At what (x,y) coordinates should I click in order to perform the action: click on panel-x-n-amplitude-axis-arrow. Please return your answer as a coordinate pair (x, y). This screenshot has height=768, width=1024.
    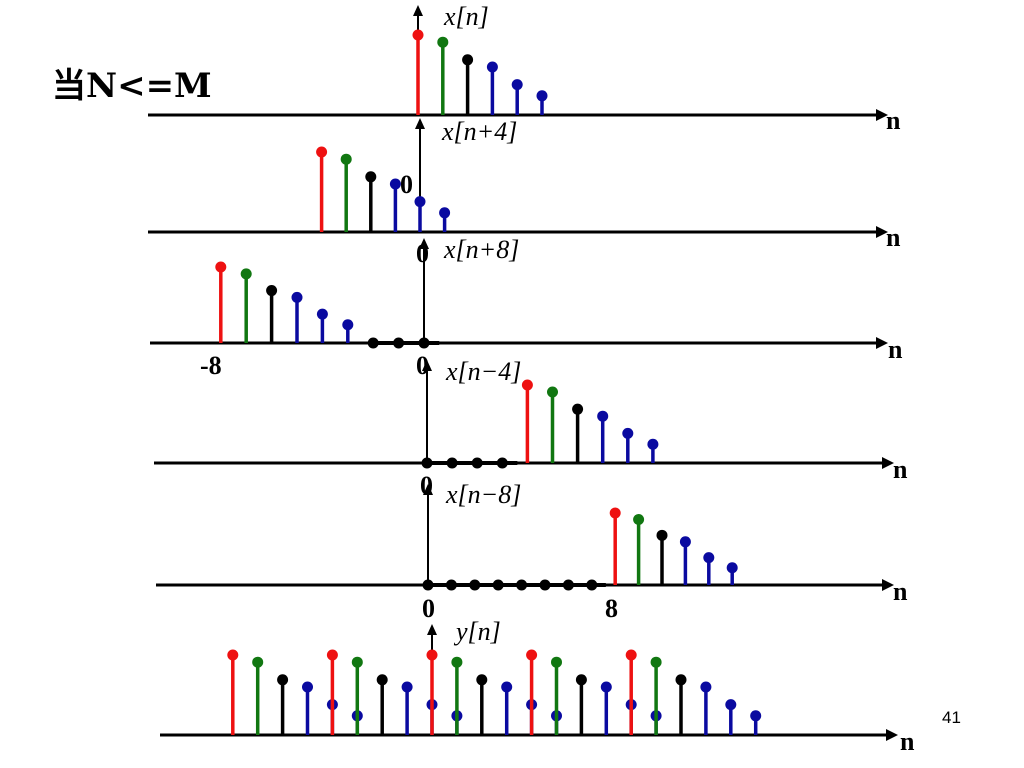
    Looking at the image, I should click on (418, 10).